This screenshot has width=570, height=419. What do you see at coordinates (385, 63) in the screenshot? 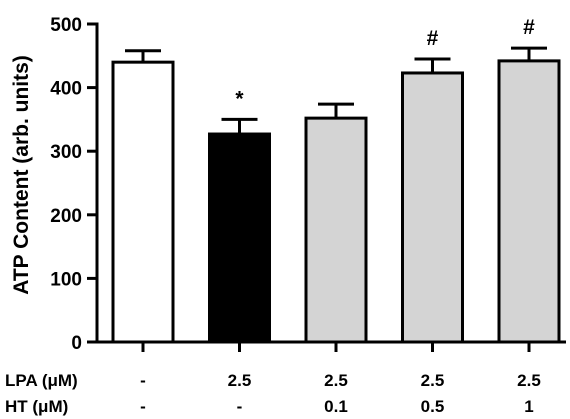
I see `significance-markers-group: * # #` at bounding box center [385, 63].